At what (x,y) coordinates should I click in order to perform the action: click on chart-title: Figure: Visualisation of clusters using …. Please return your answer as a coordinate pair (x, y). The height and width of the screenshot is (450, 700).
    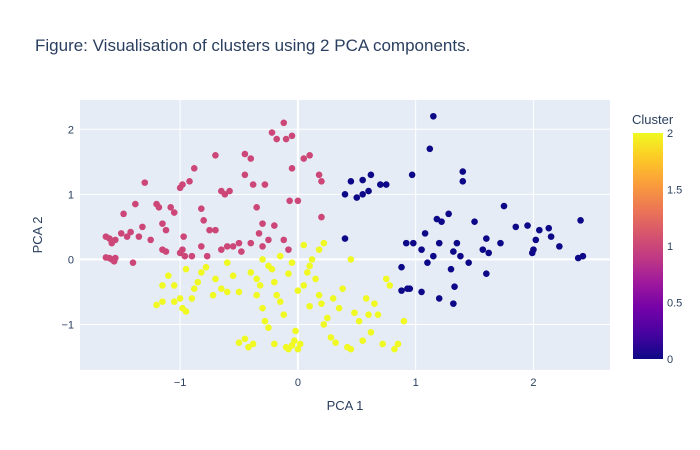
    Looking at the image, I should click on (252, 45).